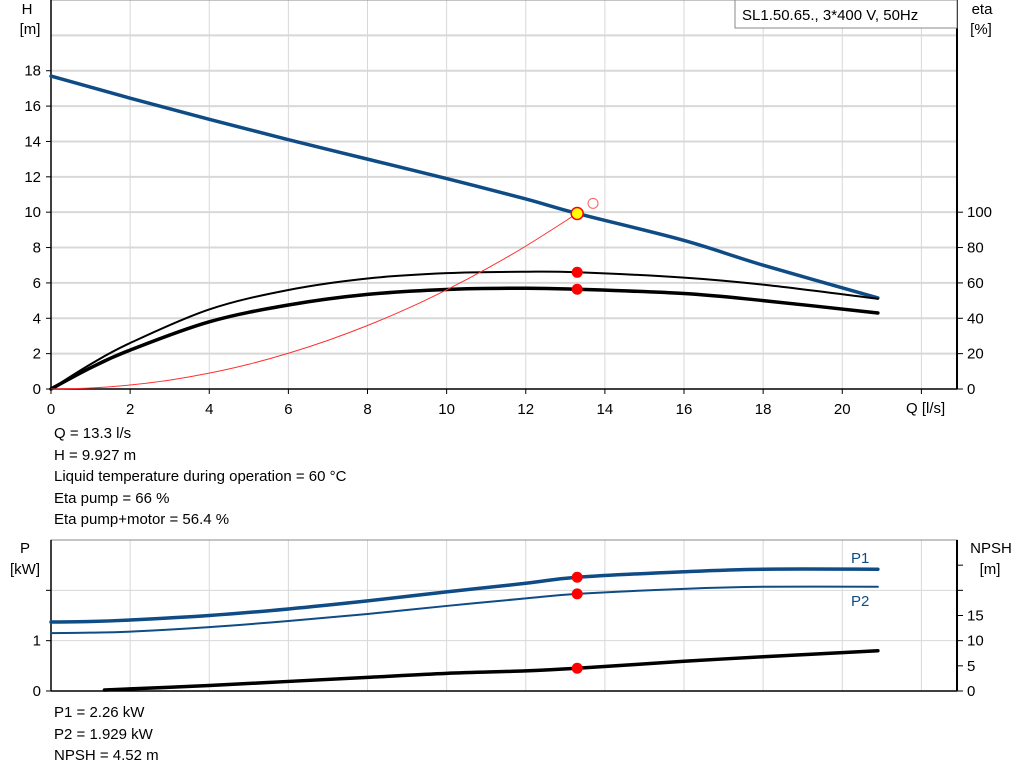  I want to click on readout-eta-pump: Eta pump = 66 %, so click(112, 498).